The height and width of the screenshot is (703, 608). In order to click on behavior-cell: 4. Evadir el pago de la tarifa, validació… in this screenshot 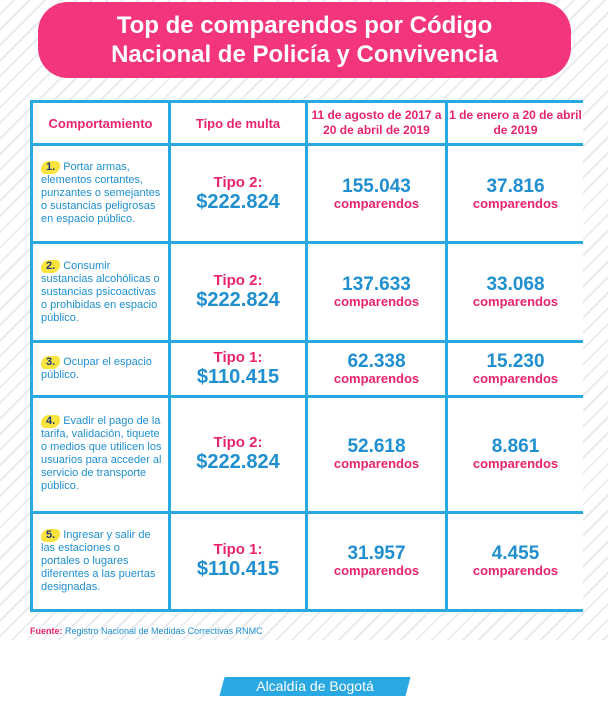, I will do `click(100, 454)`.